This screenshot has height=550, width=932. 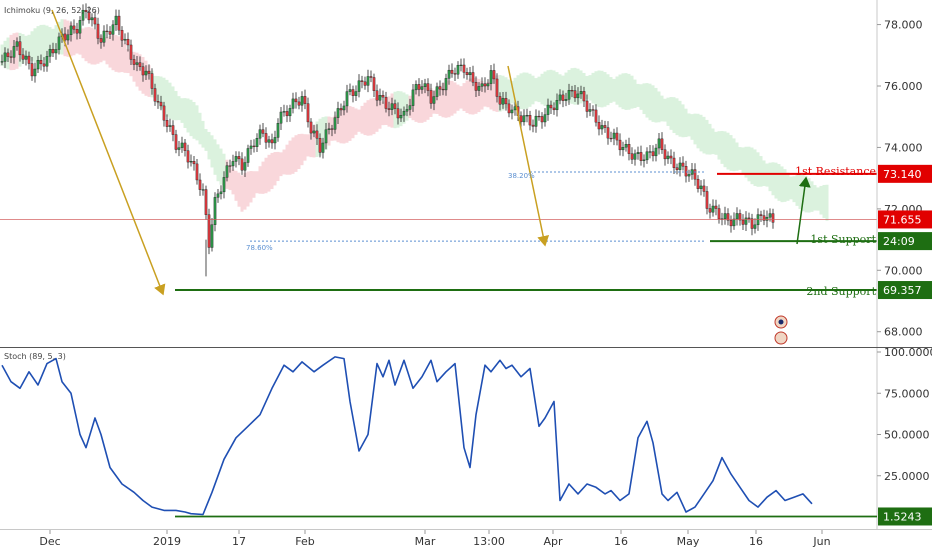 What do you see at coordinates (907, 393) in the screenshot?
I see `stoch-tick-label: 75.0000` at bounding box center [907, 393].